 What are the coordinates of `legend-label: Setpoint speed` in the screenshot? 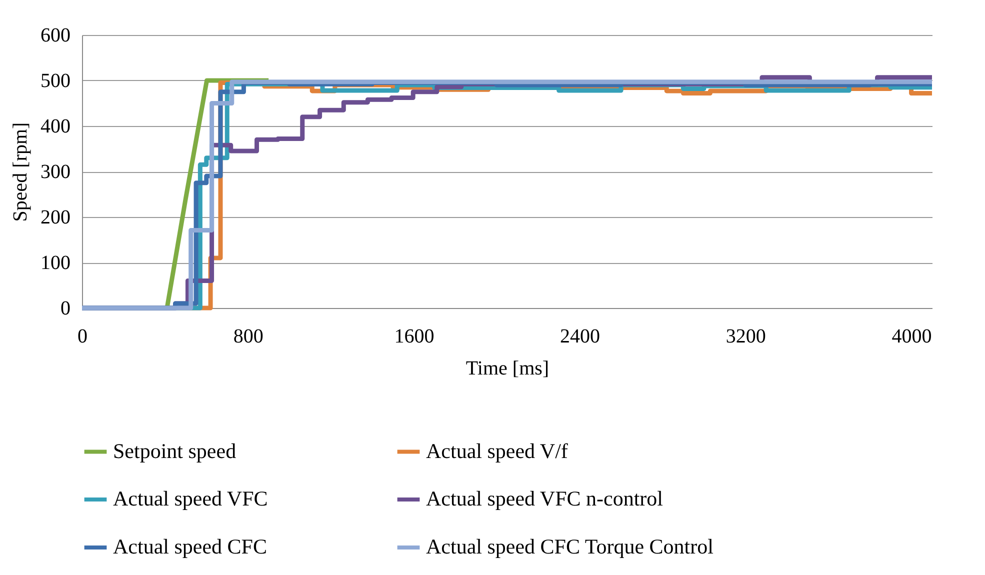 It's located at (175, 450).